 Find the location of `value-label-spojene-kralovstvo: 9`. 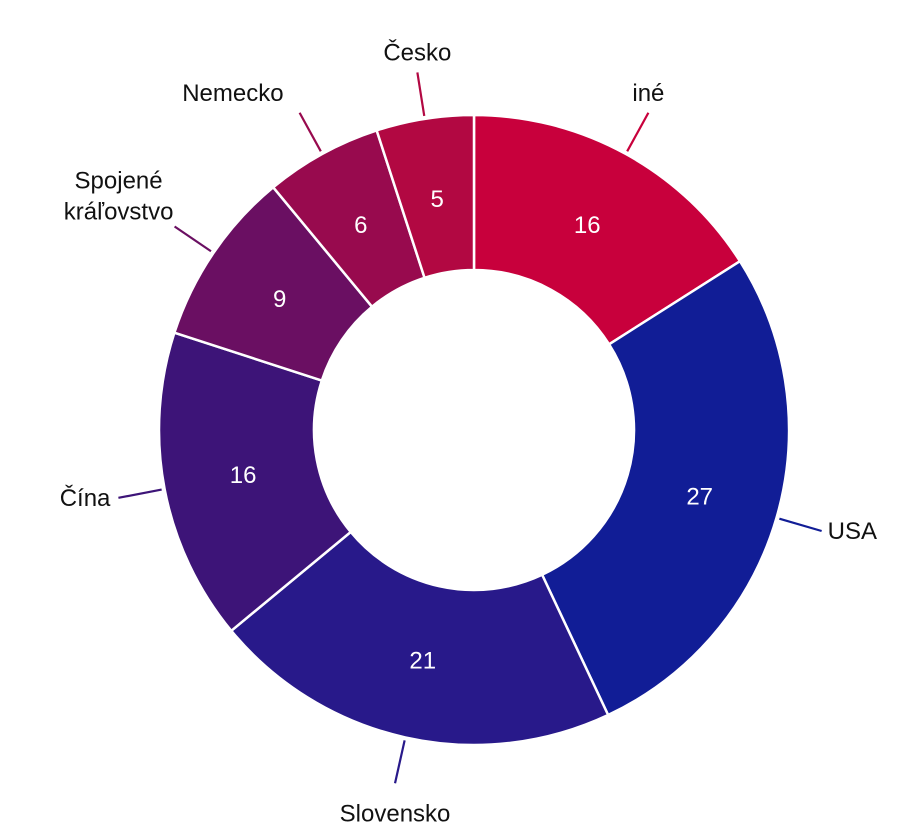

value-label-spojene-kralovstvo: 9 is located at coordinates (279, 299).